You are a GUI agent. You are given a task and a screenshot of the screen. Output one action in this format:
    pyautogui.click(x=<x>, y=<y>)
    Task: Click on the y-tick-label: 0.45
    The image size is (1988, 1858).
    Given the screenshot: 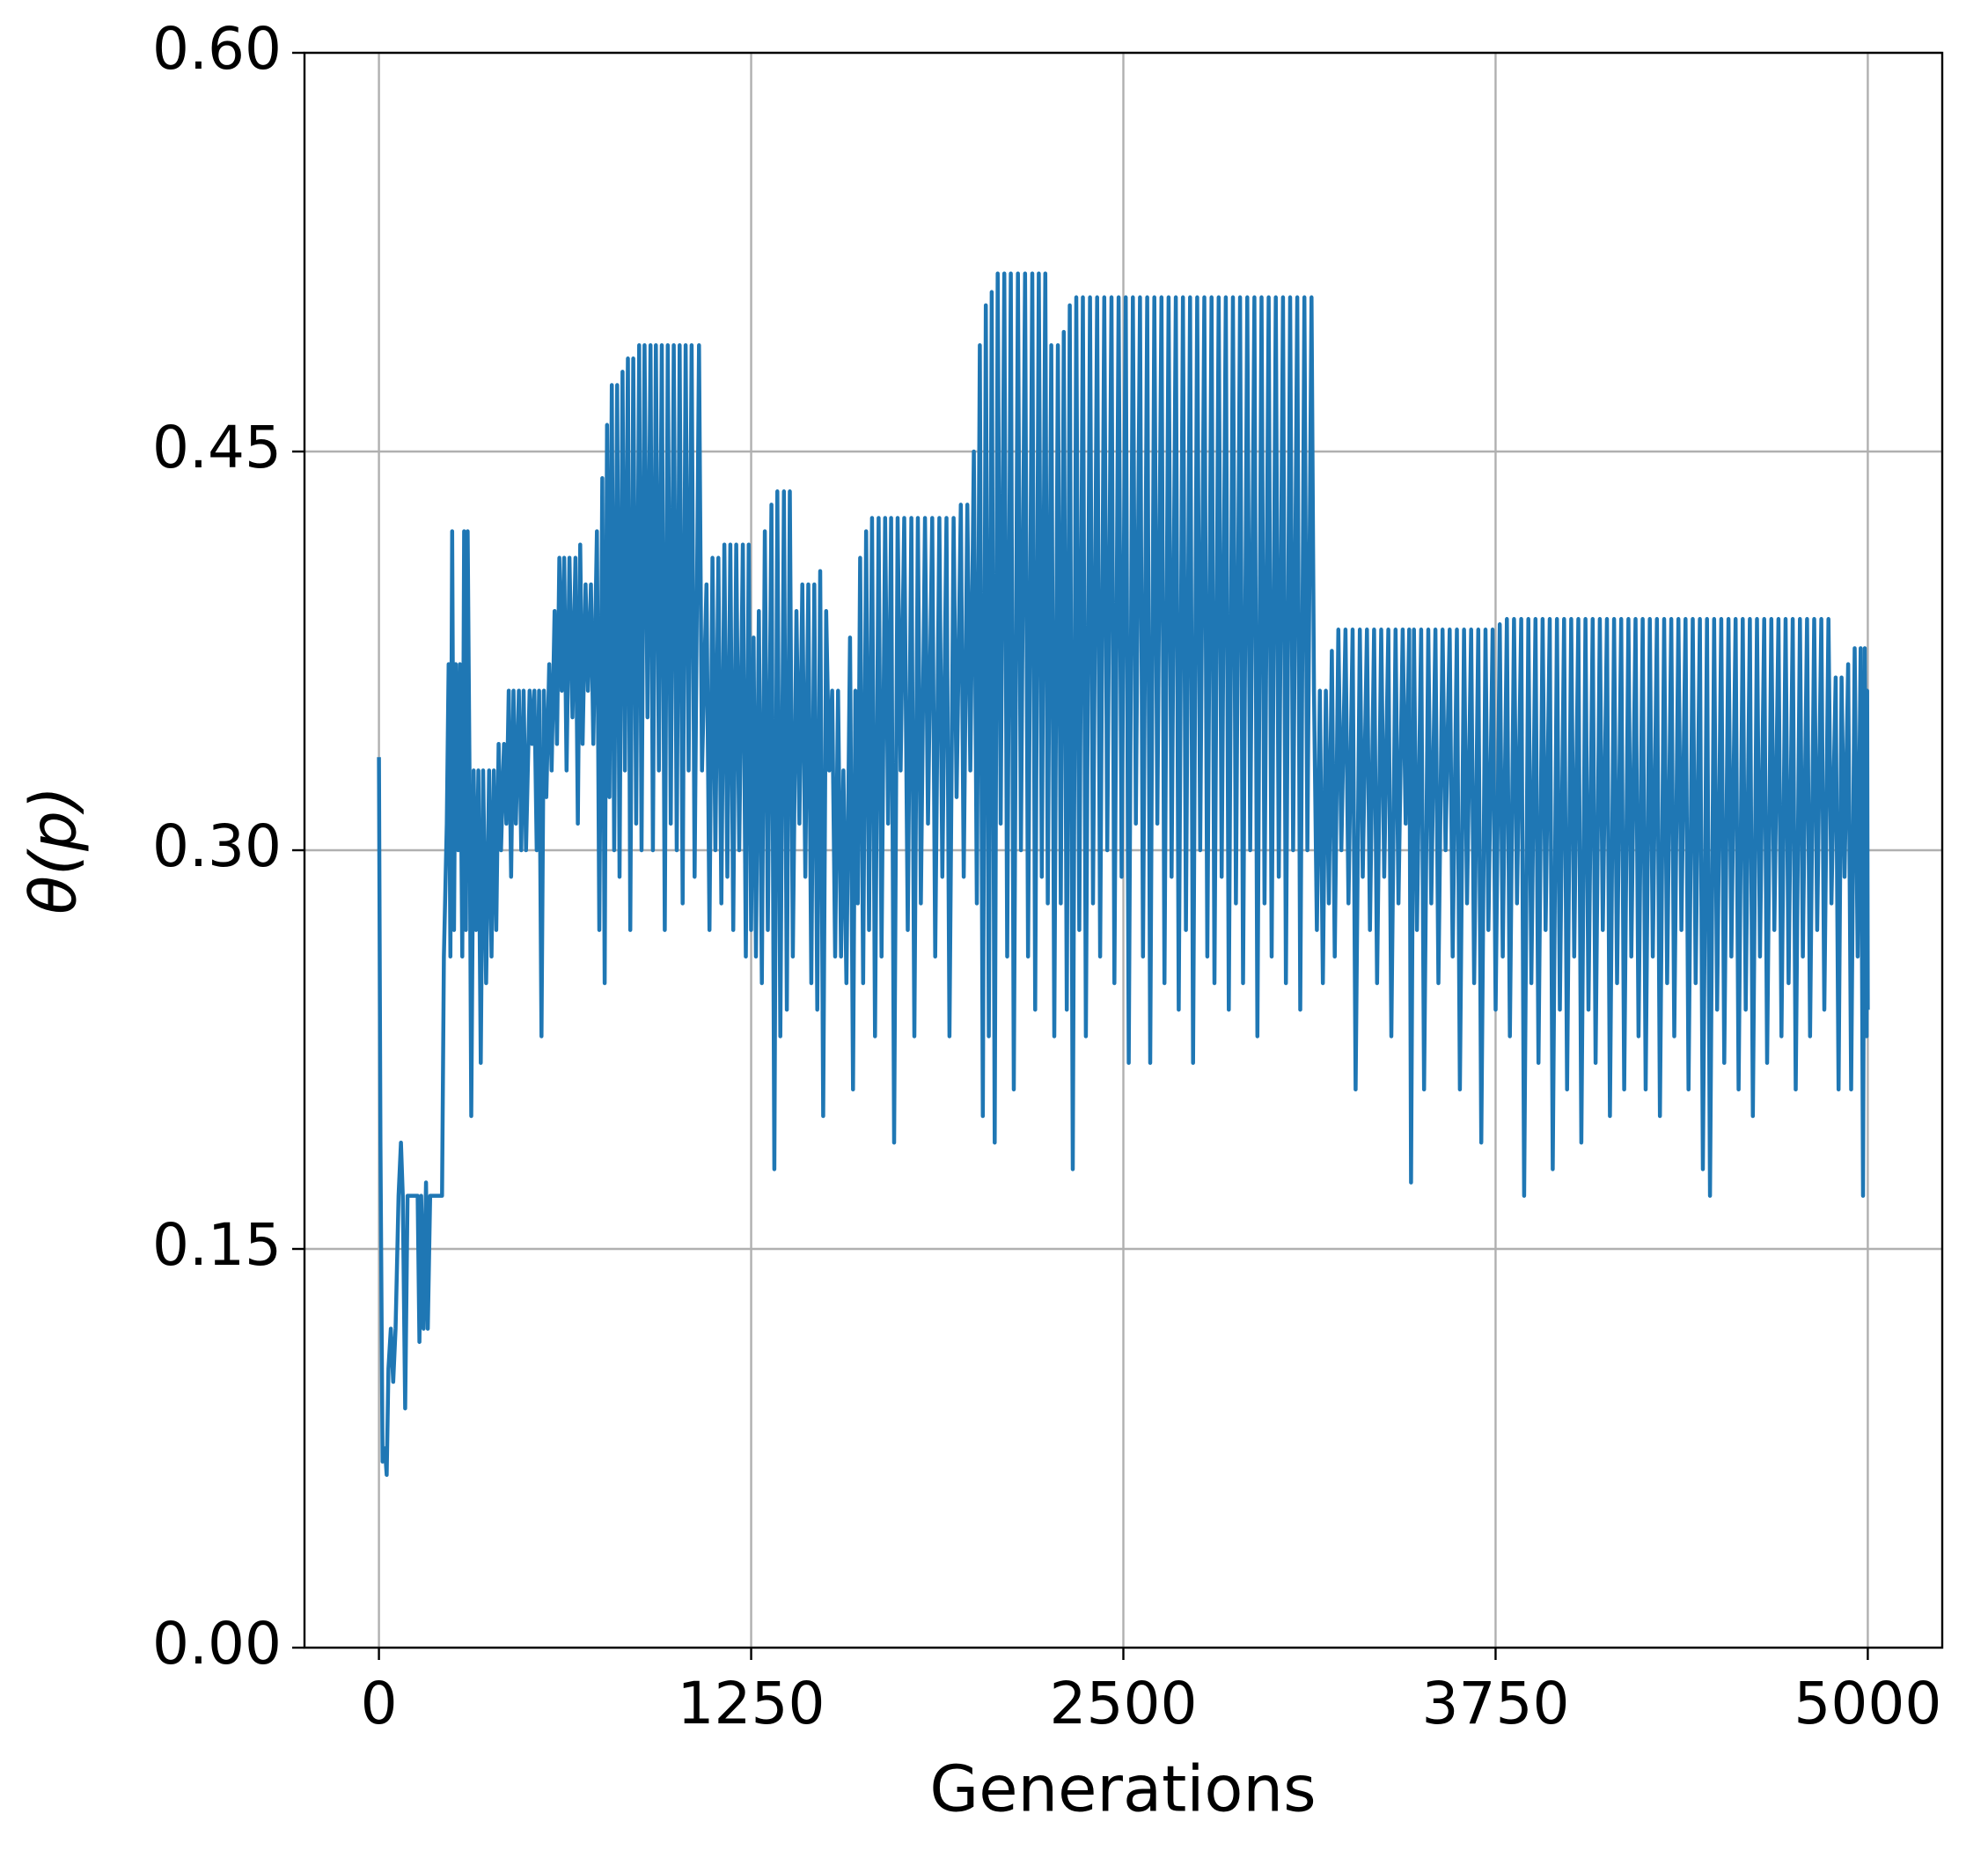 What is the action you would take?
    pyautogui.click(x=217, y=447)
    